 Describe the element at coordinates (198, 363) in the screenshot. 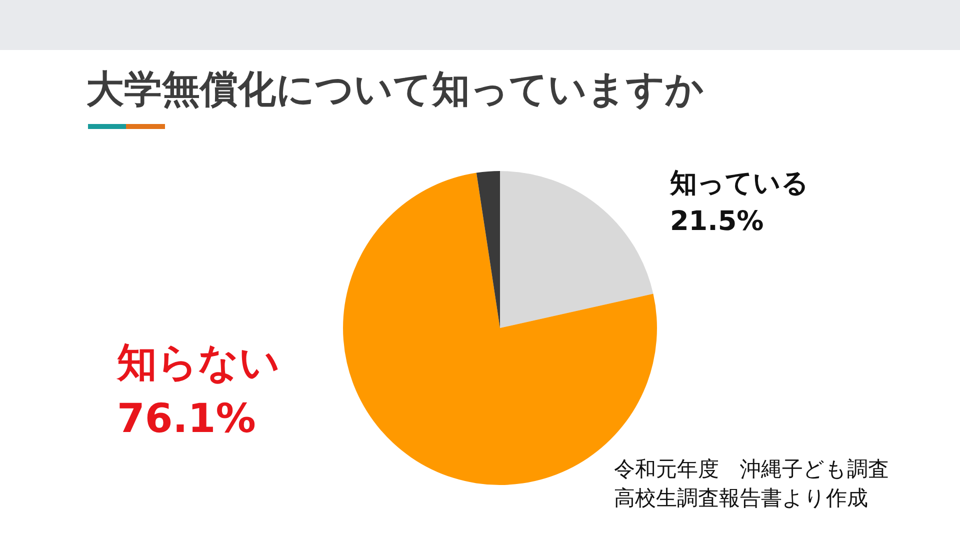

I see `slice-label: 知らない` at that location.